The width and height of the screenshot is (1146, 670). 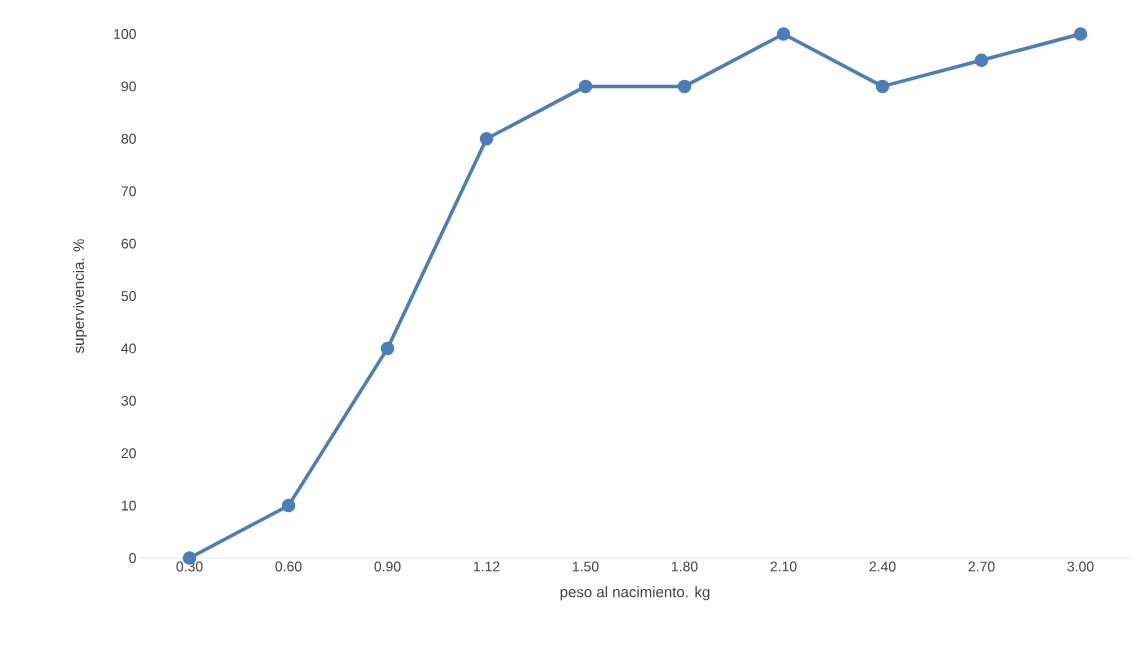 What do you see at coordinates (128, 453) in the screenshot?
I see `y-tick-label: 20` at bounding box center [128, 453].